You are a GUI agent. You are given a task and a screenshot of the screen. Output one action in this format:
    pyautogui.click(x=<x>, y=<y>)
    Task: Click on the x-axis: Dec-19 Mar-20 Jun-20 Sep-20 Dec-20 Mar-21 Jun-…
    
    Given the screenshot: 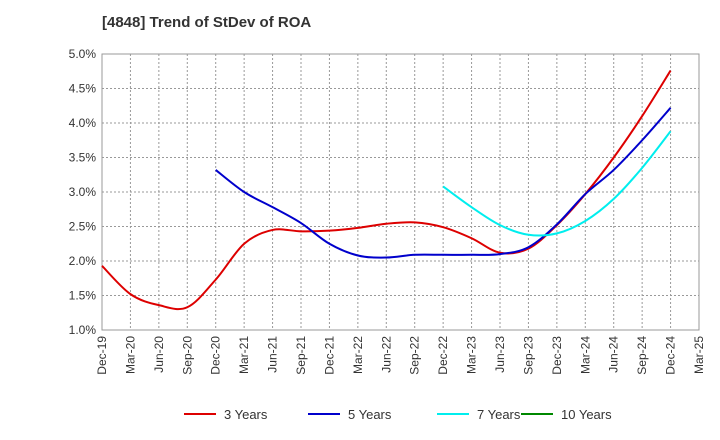 What is the action you would take?
    pyautogui.click(x=400, y=355)
    